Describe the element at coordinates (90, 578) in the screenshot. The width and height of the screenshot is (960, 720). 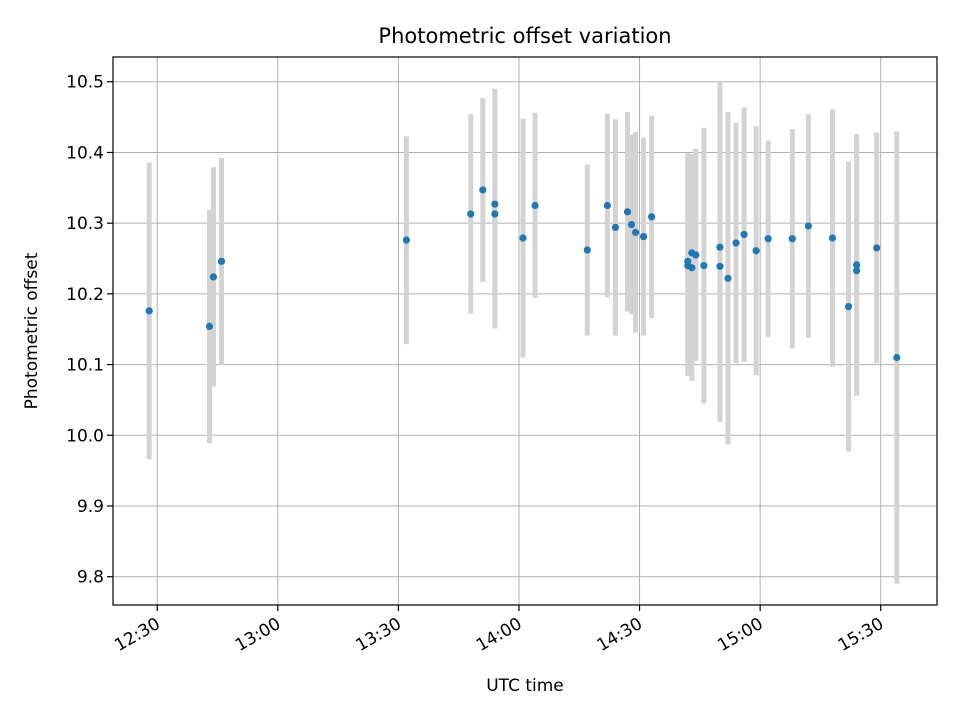
I see `y-tick-label: 9.8` at that location.